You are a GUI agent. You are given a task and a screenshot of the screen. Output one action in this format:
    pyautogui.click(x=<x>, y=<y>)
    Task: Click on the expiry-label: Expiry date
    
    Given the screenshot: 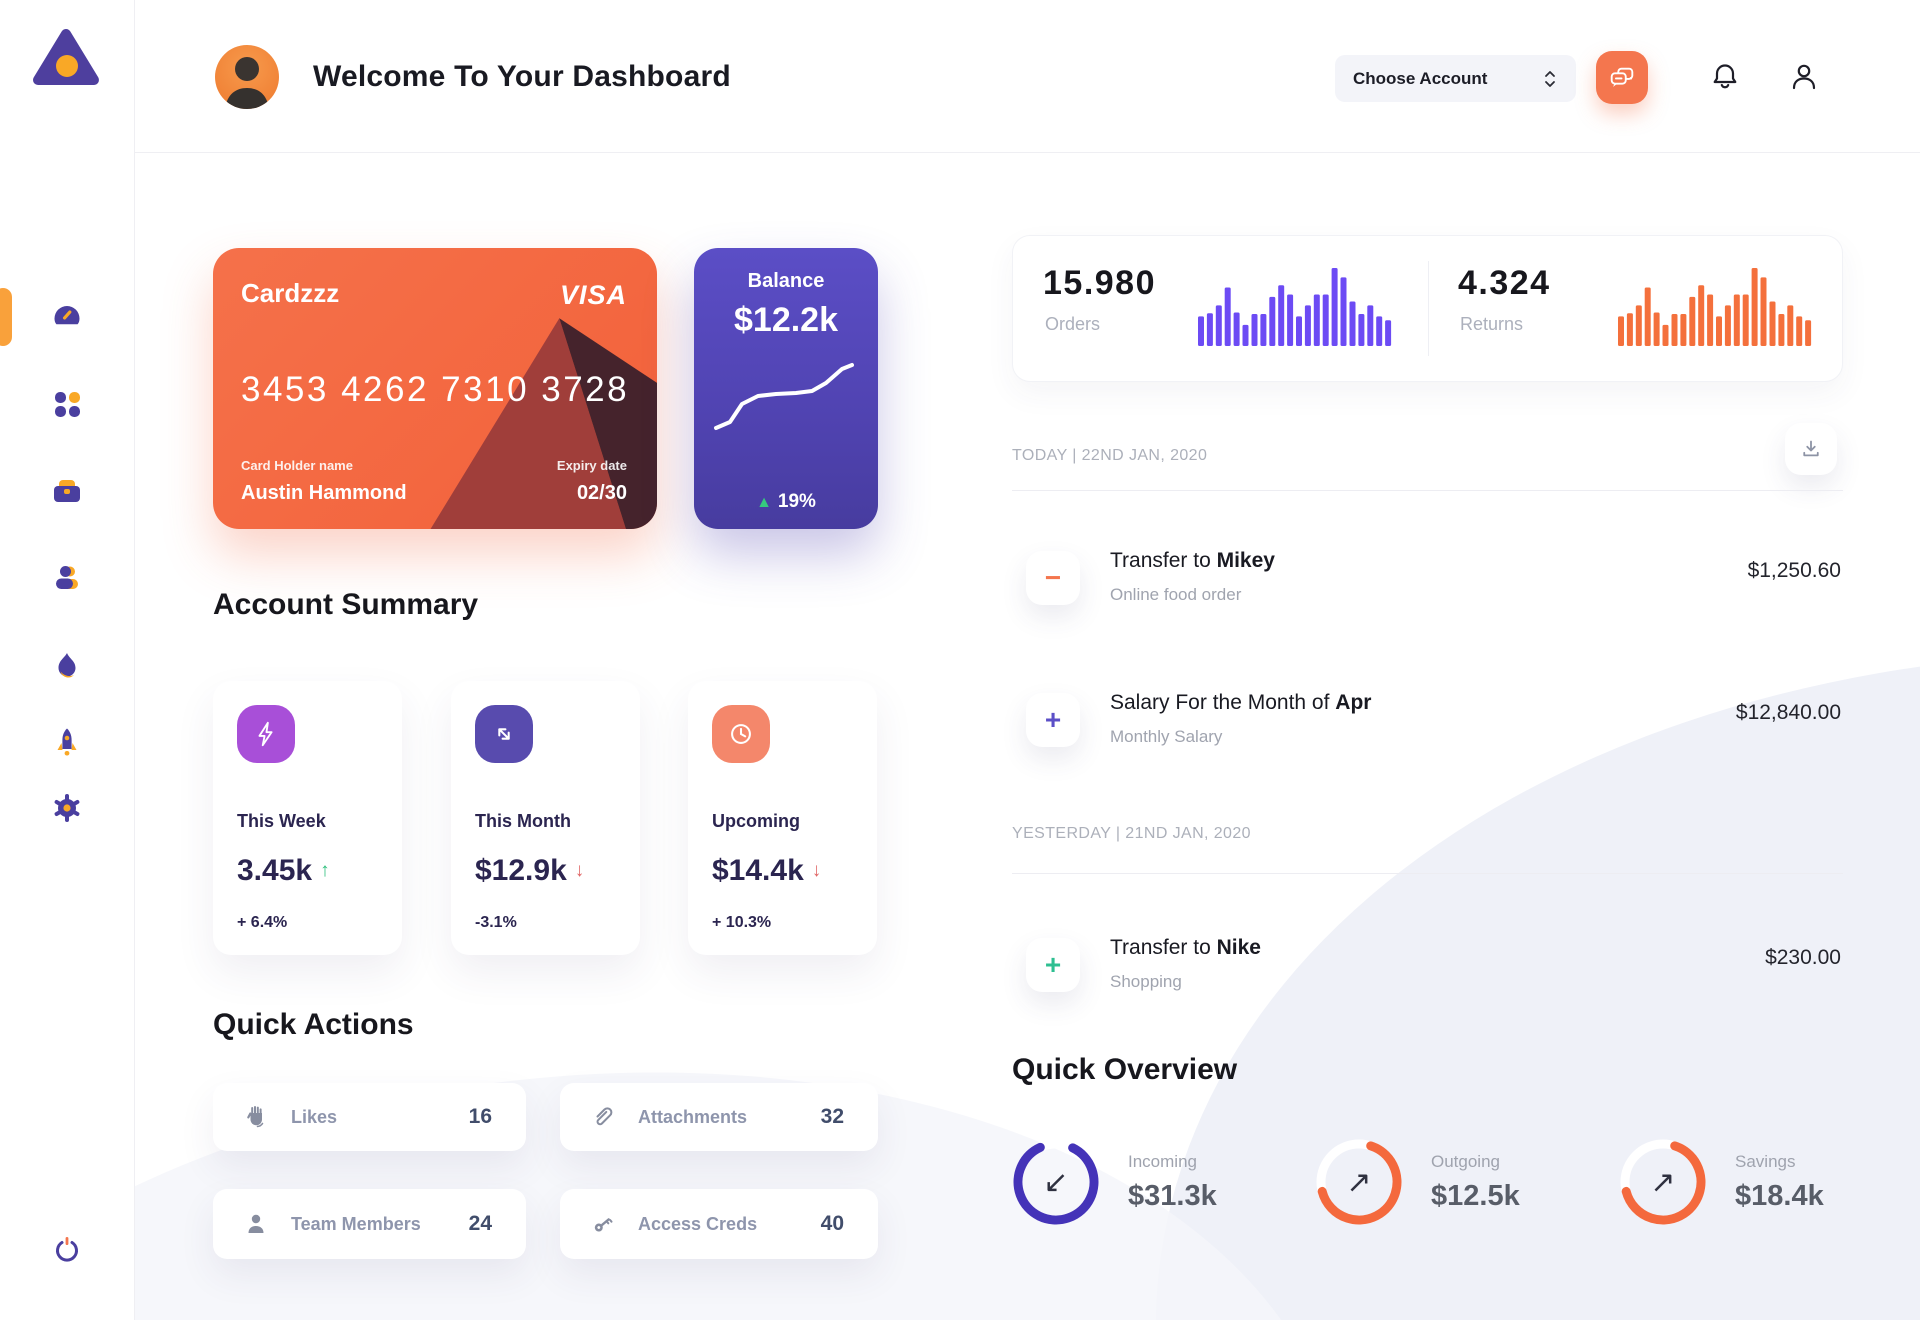 What is the action you would take?
    pyautogui.click(x=591, y=465)
    